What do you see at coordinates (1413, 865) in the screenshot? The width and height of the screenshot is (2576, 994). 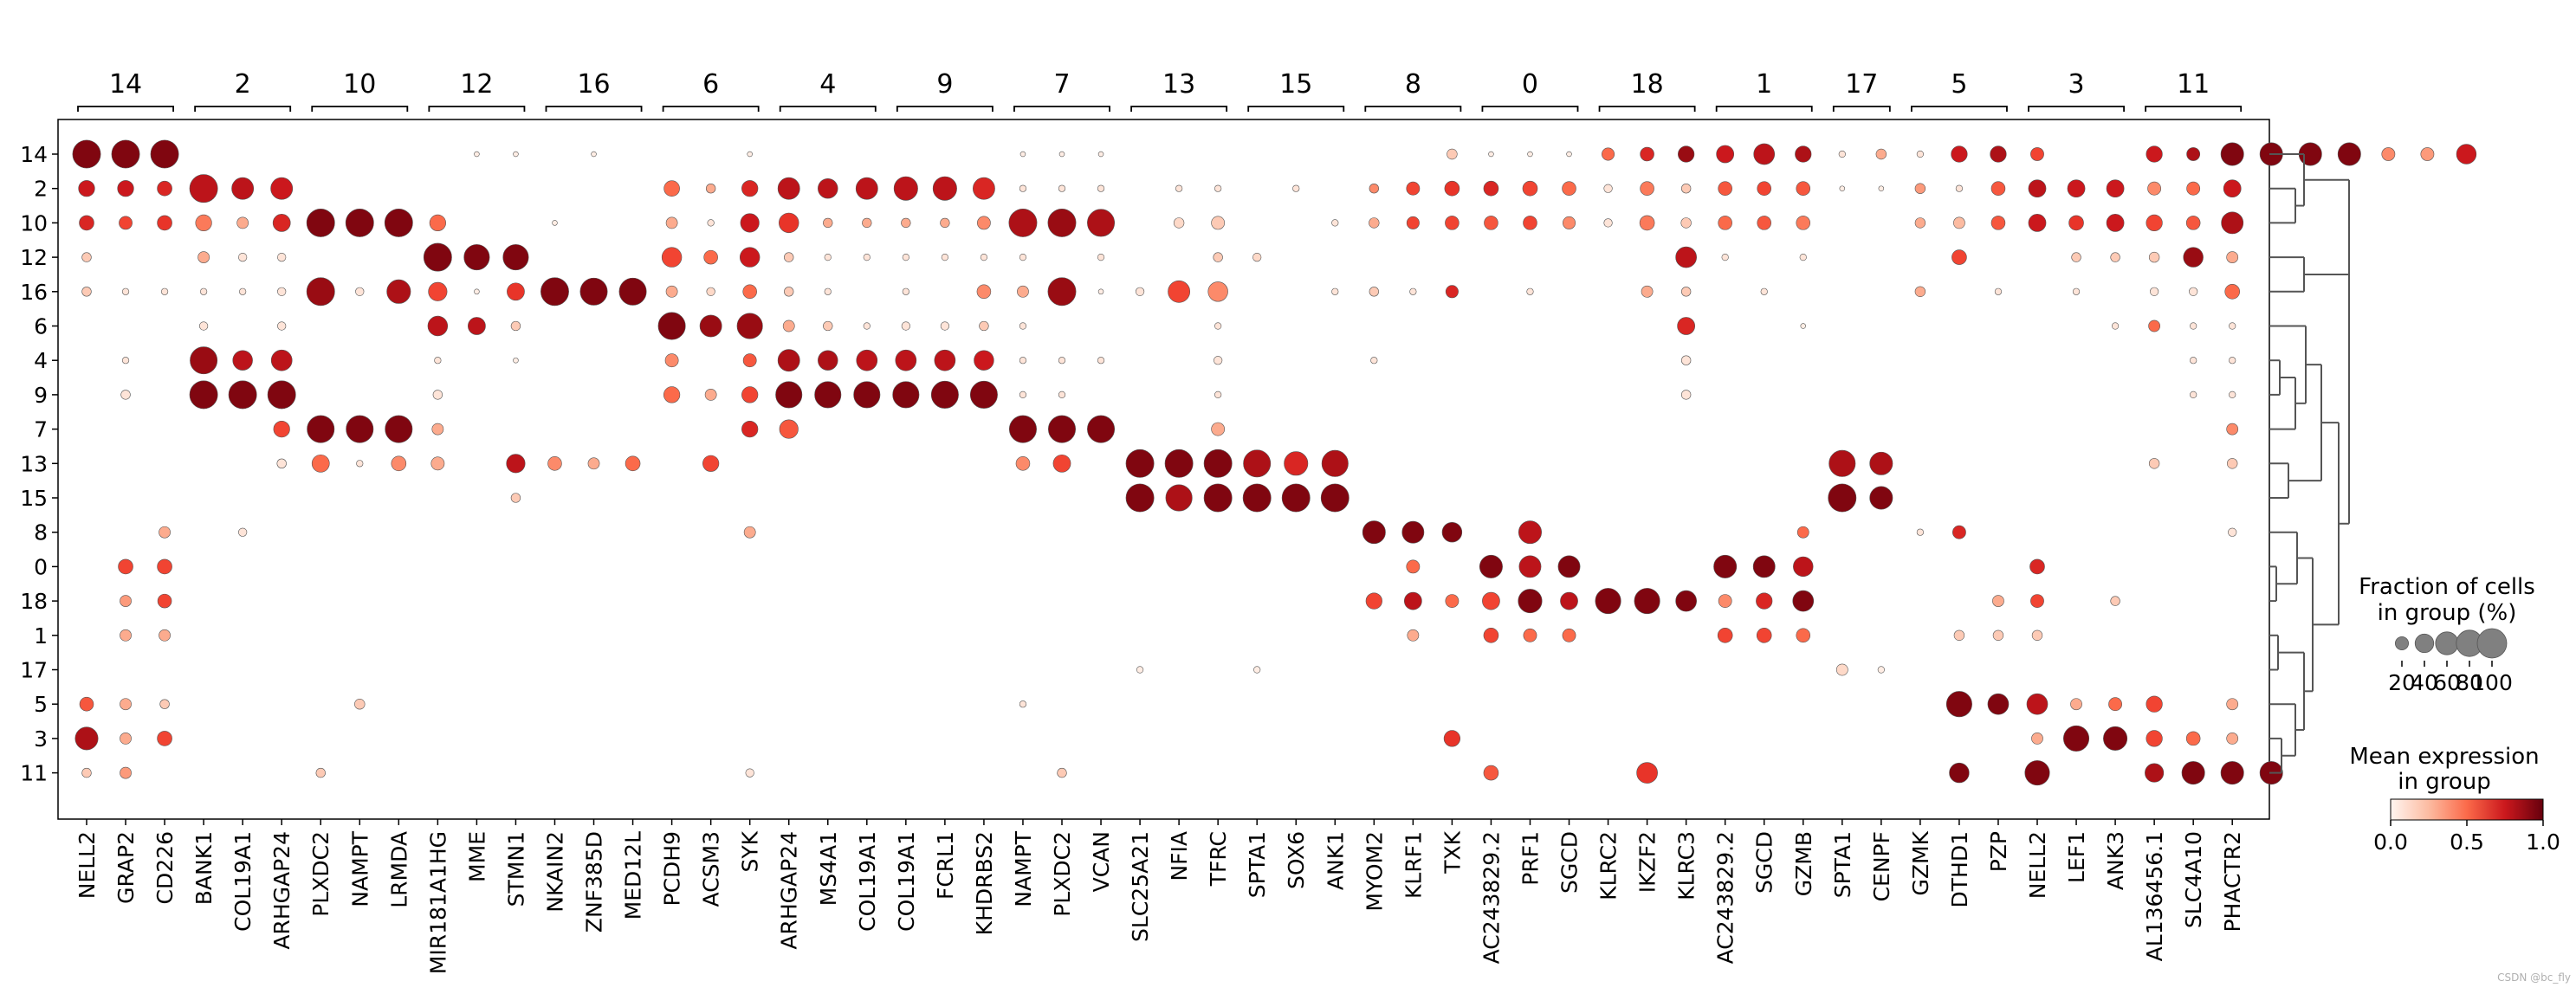 I see `gene-label: KLRF1` at bounding box center [1413, 865].